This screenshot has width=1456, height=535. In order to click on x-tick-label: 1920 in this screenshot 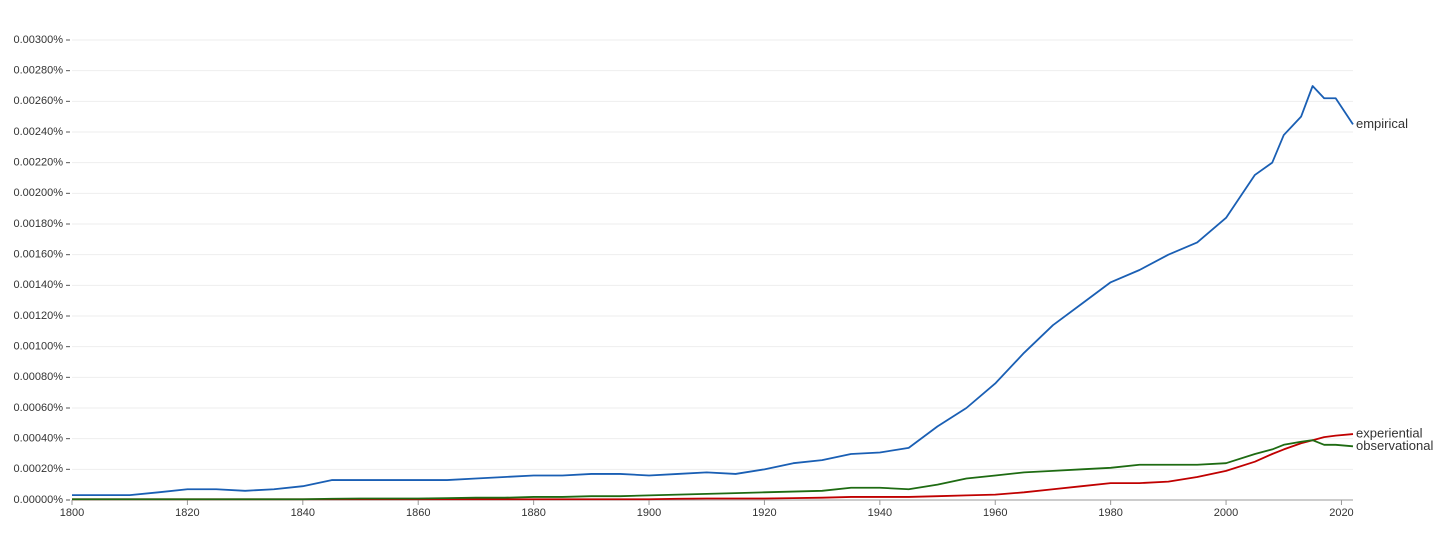, I will do `click(764, 513)`.